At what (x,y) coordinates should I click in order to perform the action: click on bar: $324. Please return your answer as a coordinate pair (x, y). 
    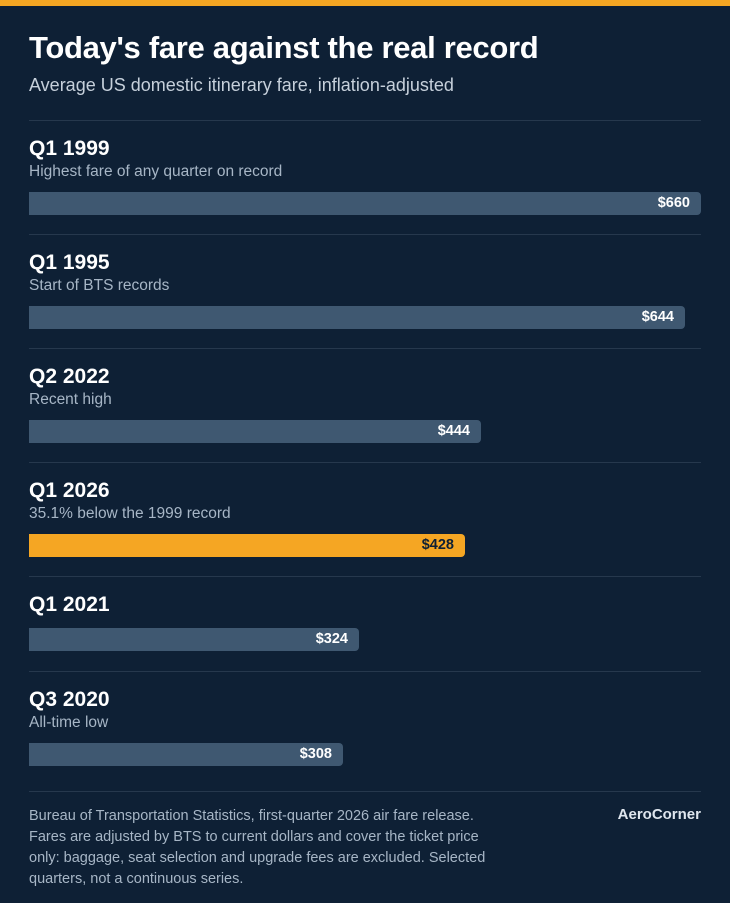
    Looking at the image, I should click on (194, 639).